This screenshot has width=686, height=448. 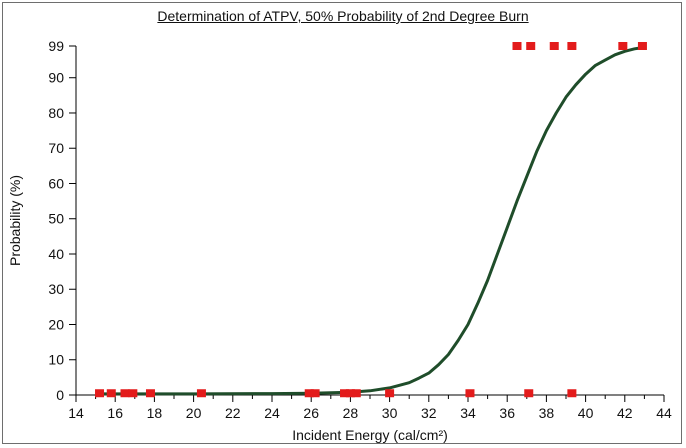 I want to click on x-tick-label: 22, so click(x=233, y=413).